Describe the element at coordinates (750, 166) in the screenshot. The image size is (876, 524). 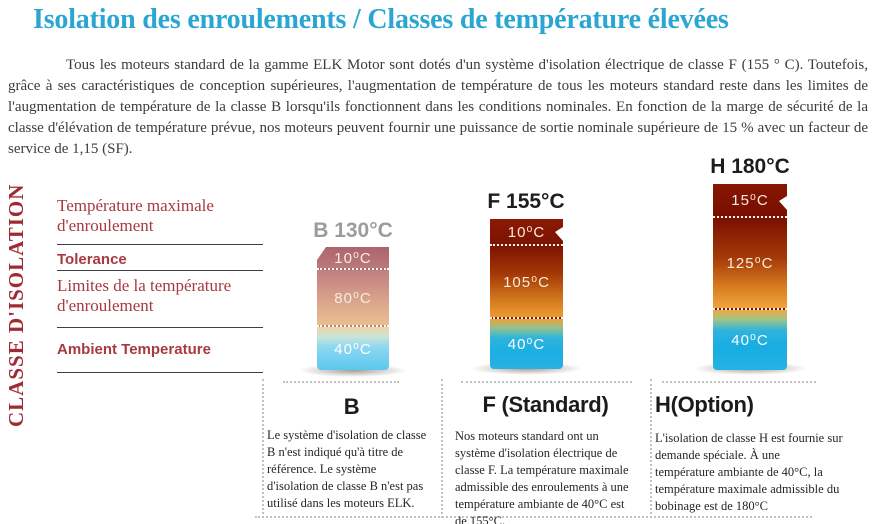
I see `bar-header-class-h: H 180°C` at that location.